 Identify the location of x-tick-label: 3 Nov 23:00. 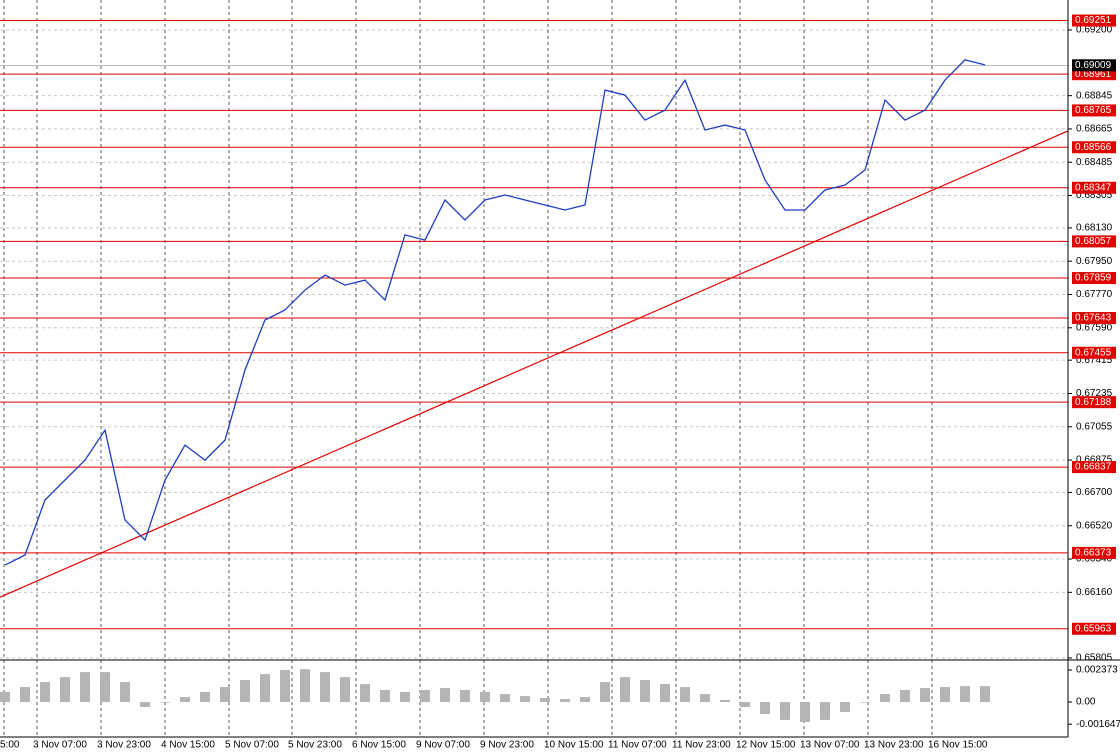
(124, 745).